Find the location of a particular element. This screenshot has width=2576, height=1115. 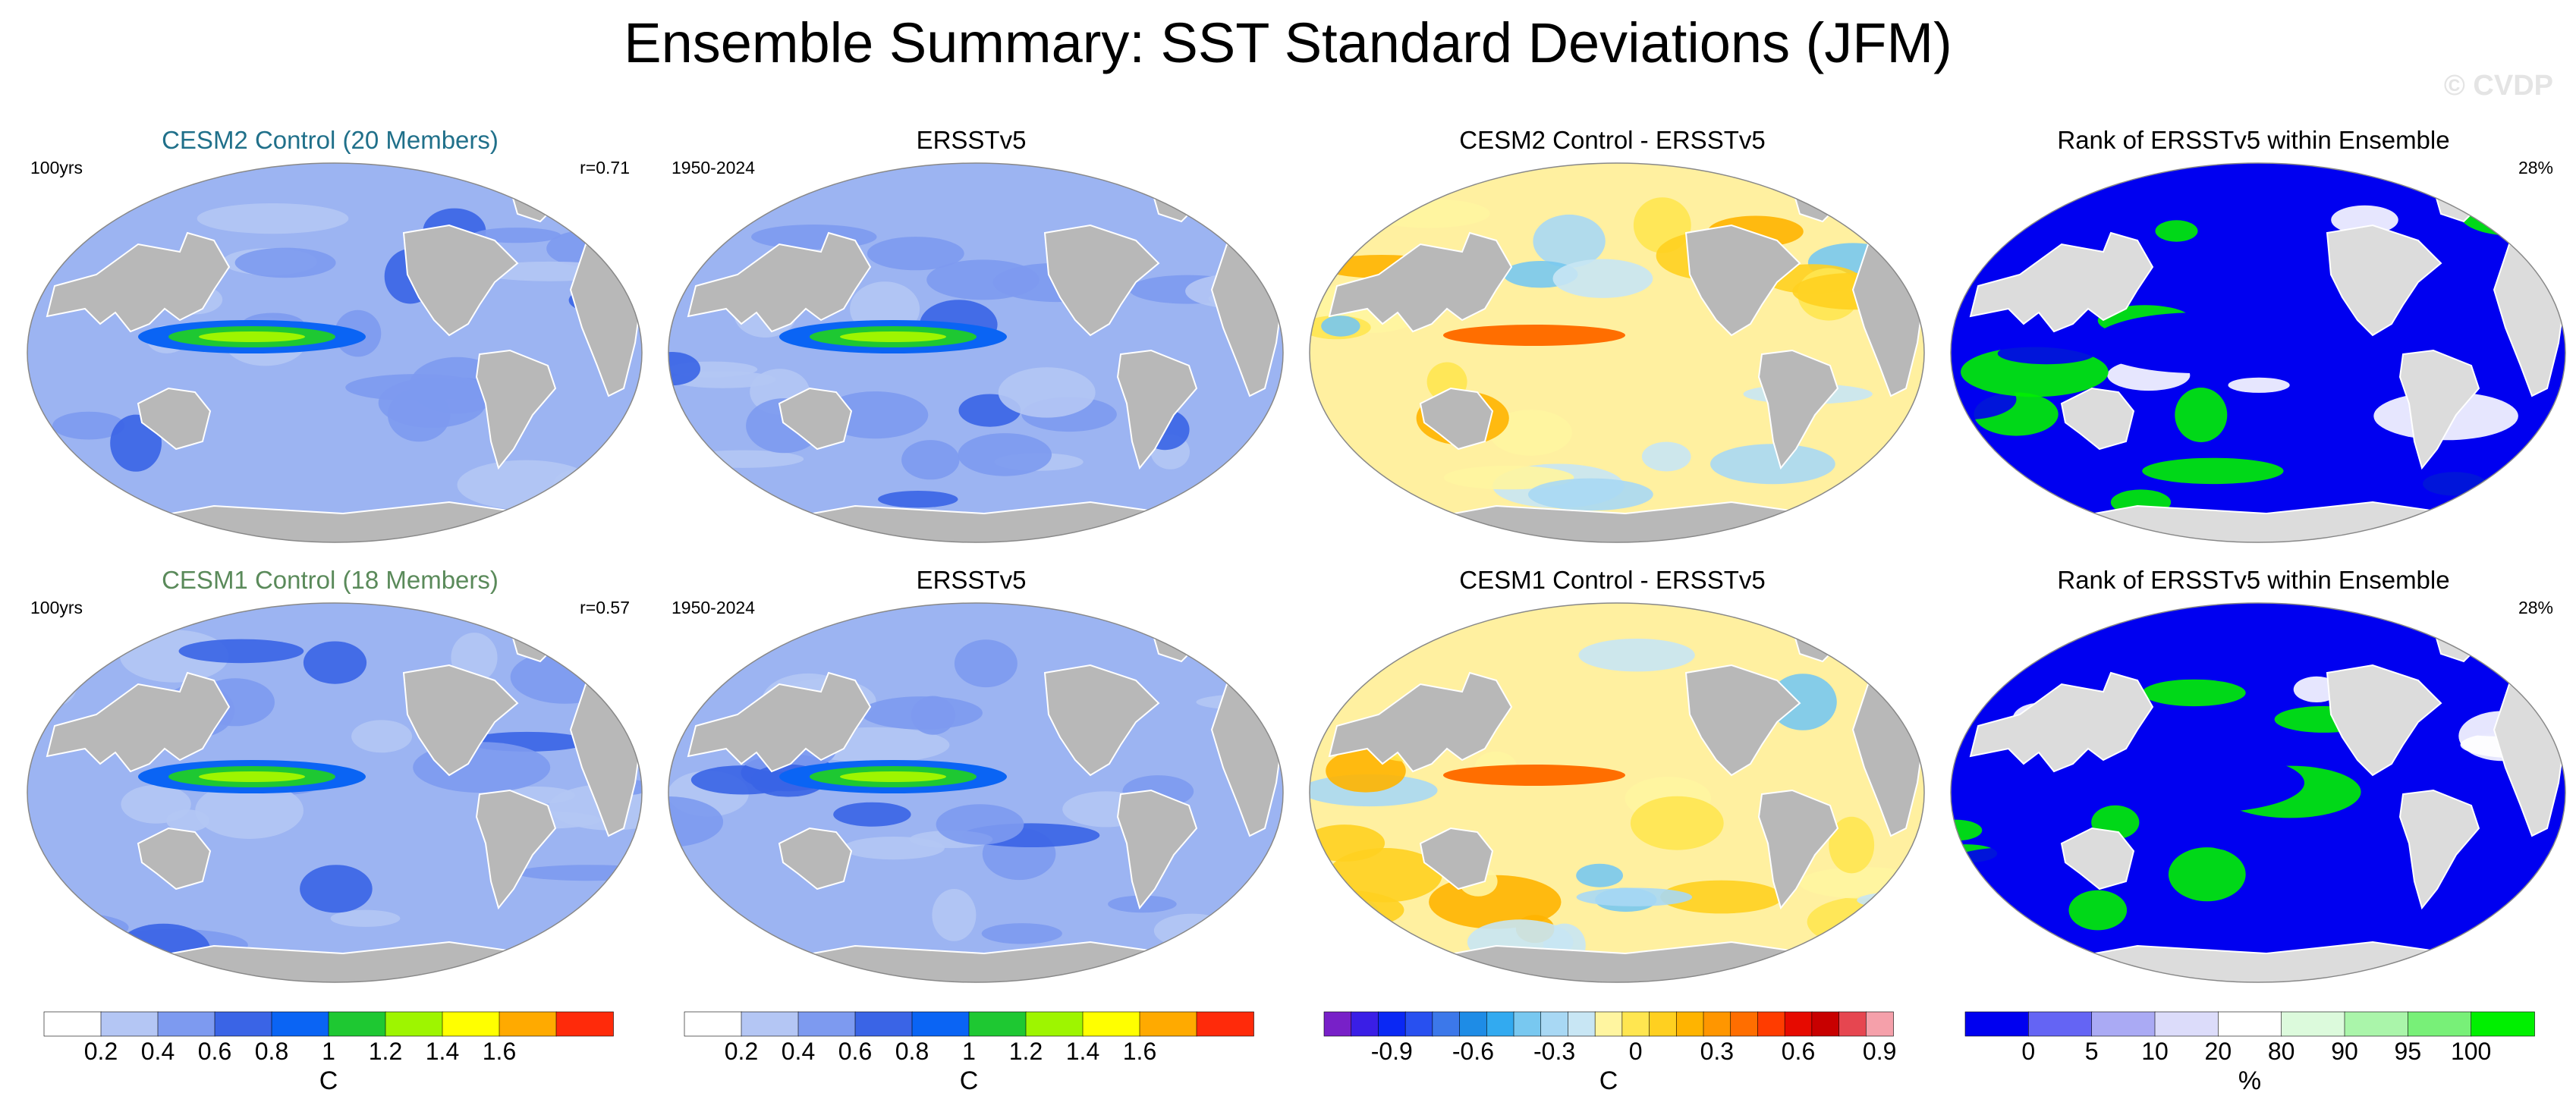

colorbar-tick-label: 95 is located at coordinates (2408, 1051).